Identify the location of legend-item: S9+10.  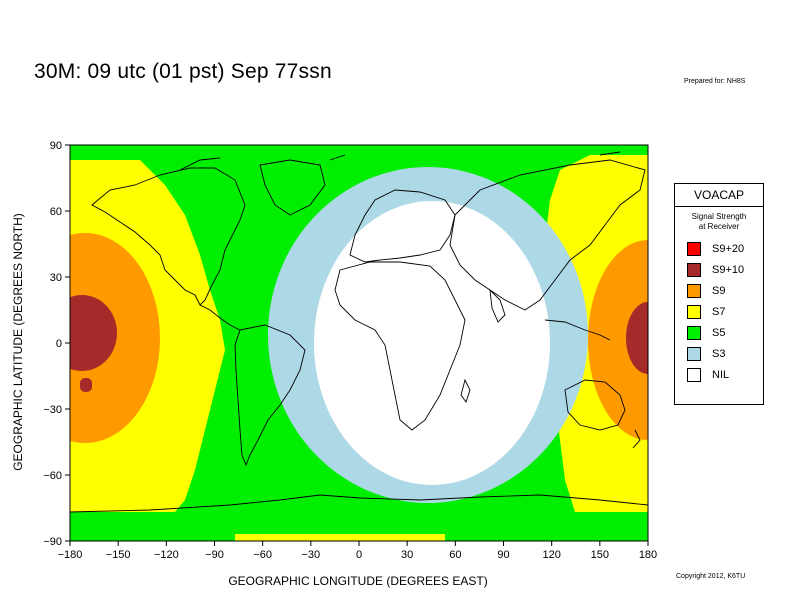
(719, 269).